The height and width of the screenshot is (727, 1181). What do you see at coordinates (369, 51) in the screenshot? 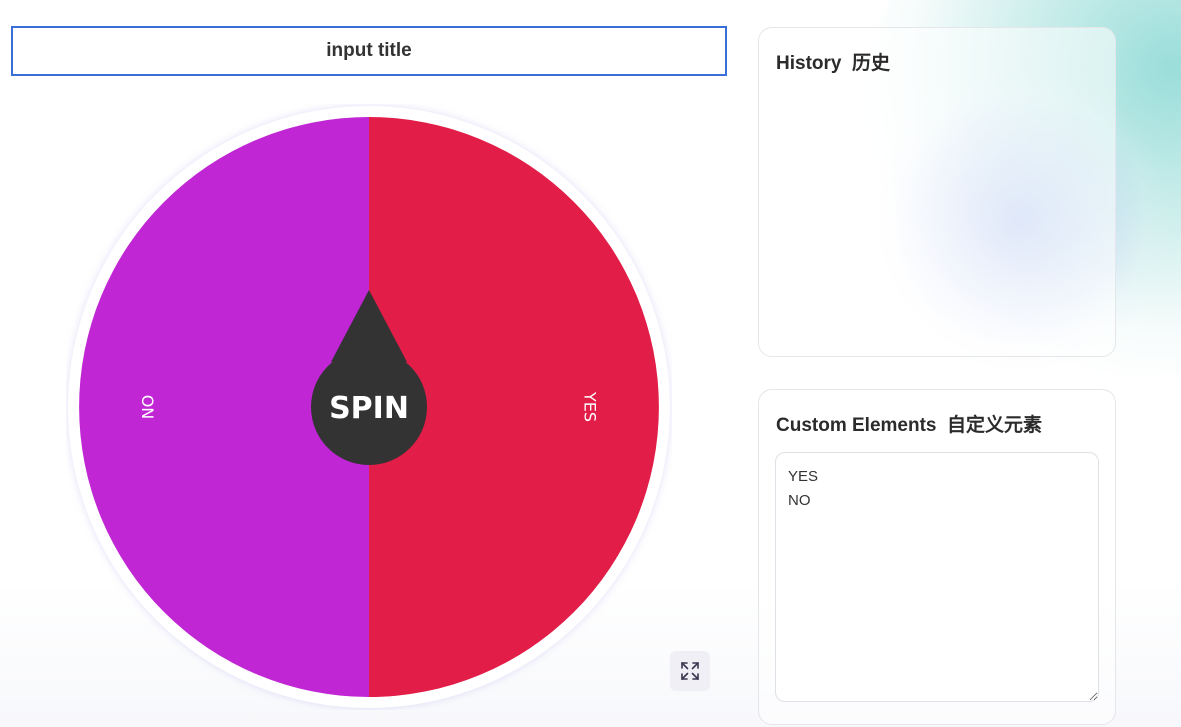
I see `wheel-title-input` at bounding box center [369, 51].